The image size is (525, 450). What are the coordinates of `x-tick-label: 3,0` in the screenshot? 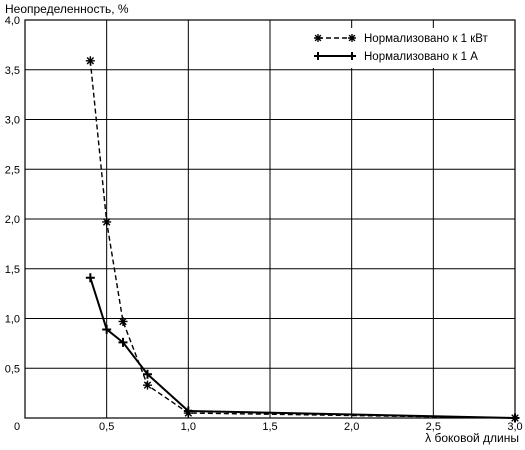 It's located at (514, 427).